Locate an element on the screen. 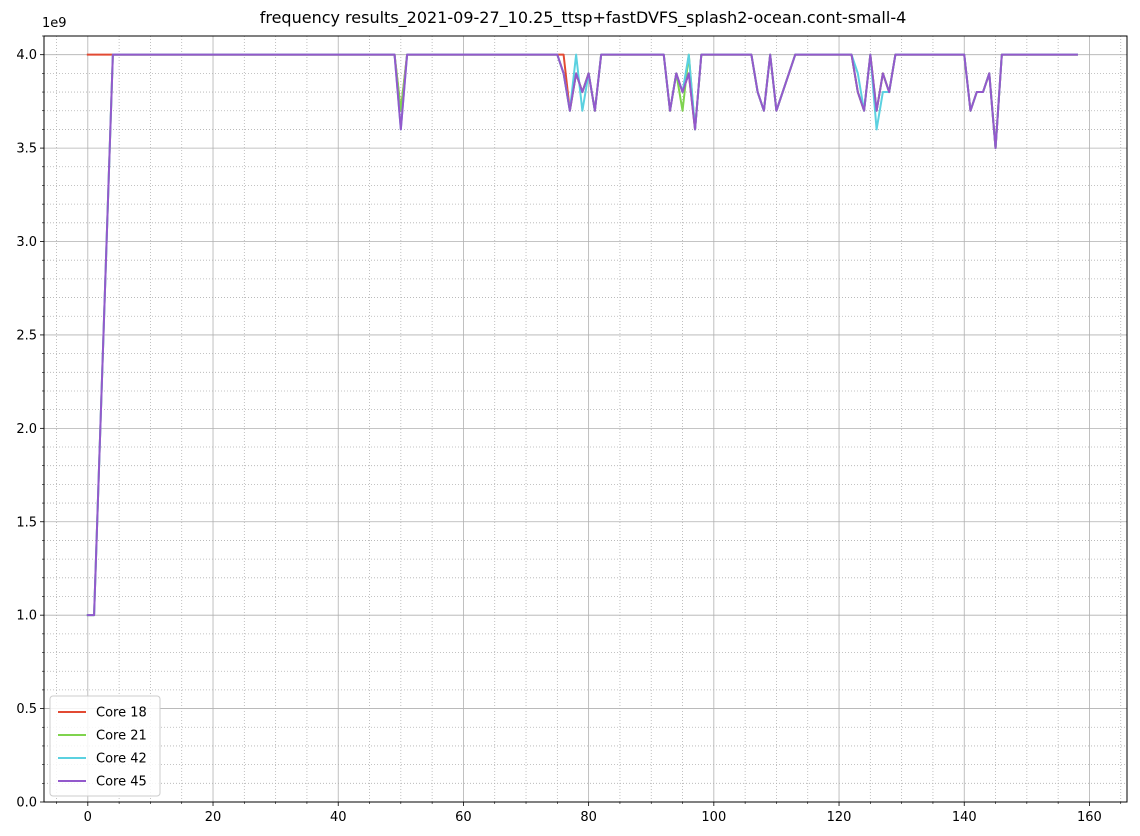 This screenshot has height=836, width=1140. y-tick-label: 3.5 is located at coordinates (26, 149).